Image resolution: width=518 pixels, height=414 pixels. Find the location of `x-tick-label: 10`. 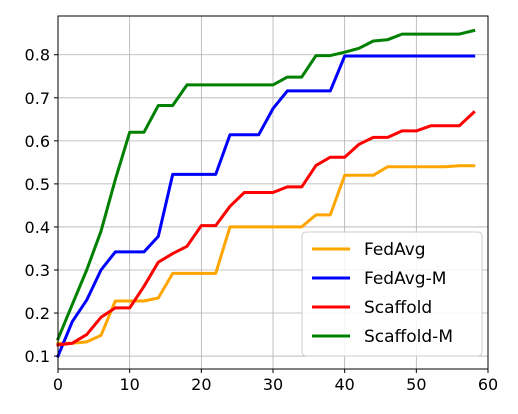

x-tick-label: 10 is located at coordinates (129, 384).